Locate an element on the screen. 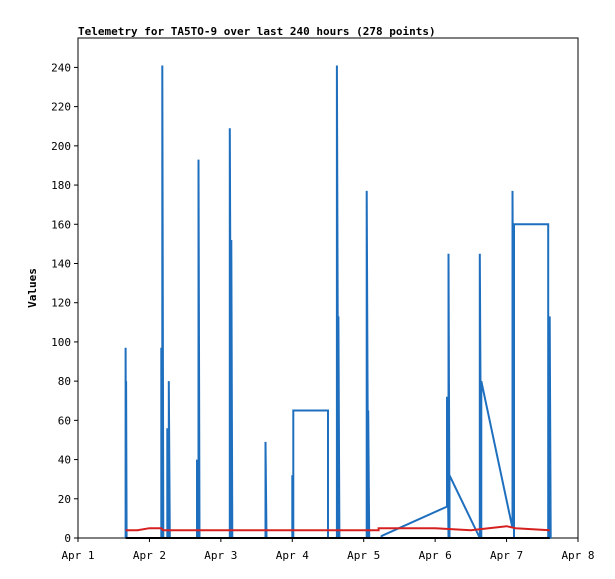 The height and width of the screenshot is (579, 615). y-tick-label: 0 is located at coordinates (67, 538).